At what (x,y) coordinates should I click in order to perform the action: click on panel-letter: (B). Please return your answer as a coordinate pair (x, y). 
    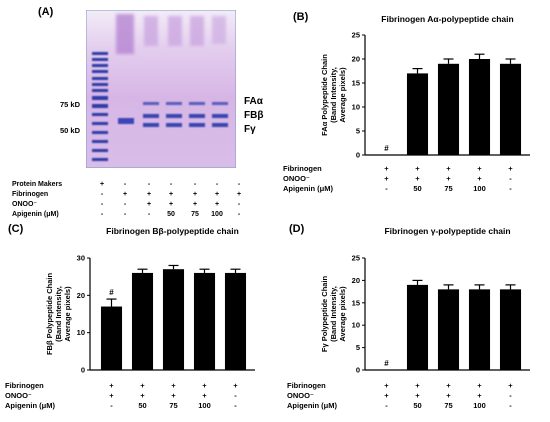
    Looking at the image, I should click on (301, 17).